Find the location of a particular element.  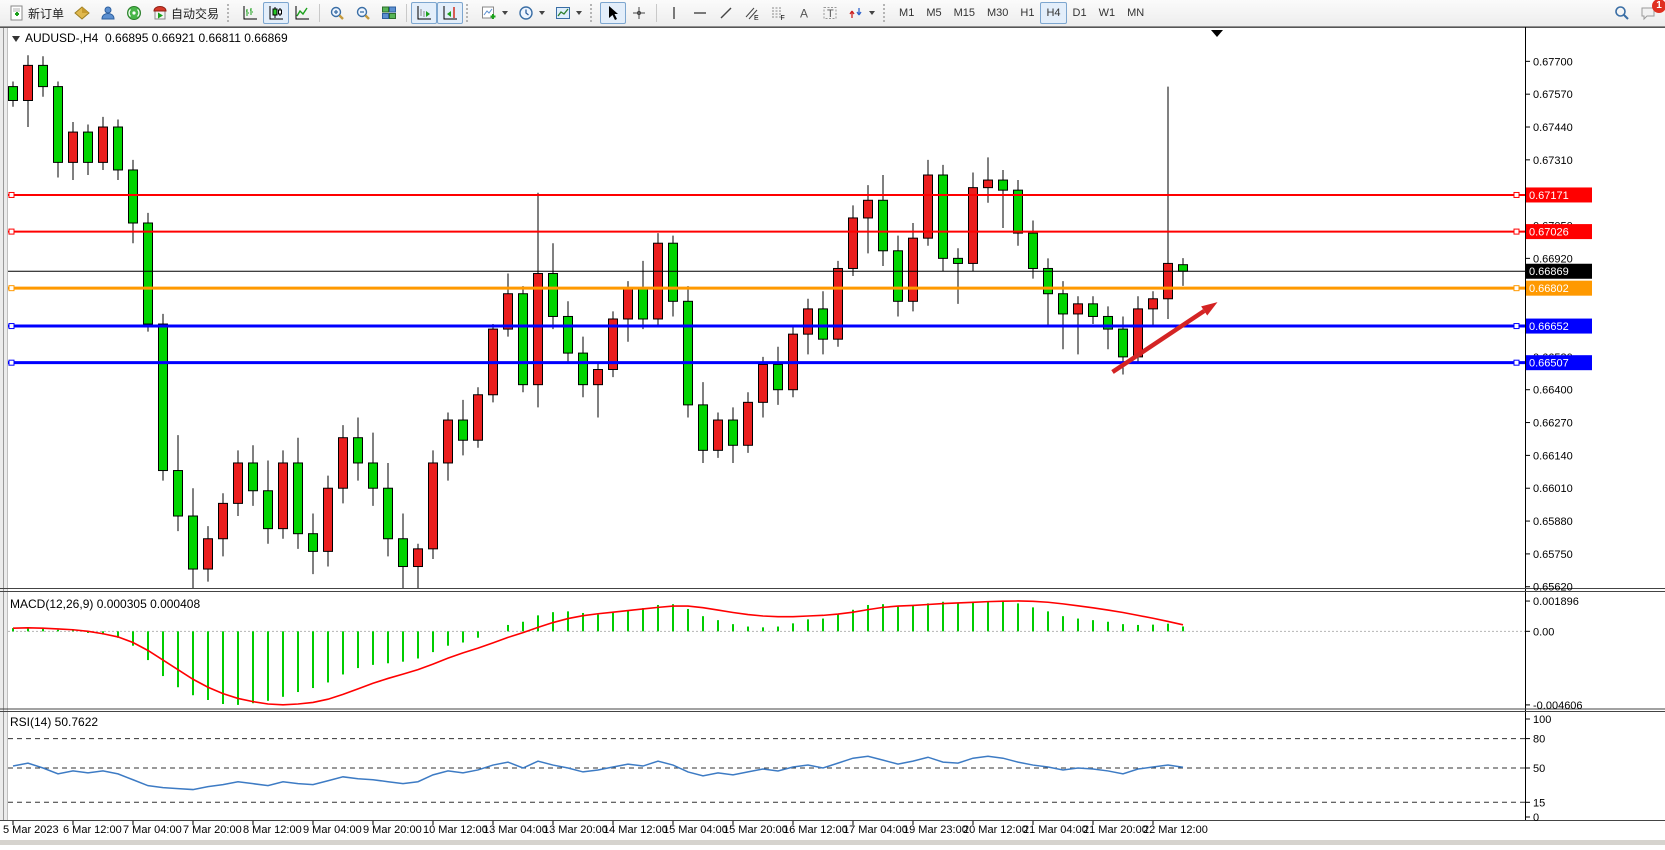

chart-dropdown-marker is located at coordinates (1217, 33).